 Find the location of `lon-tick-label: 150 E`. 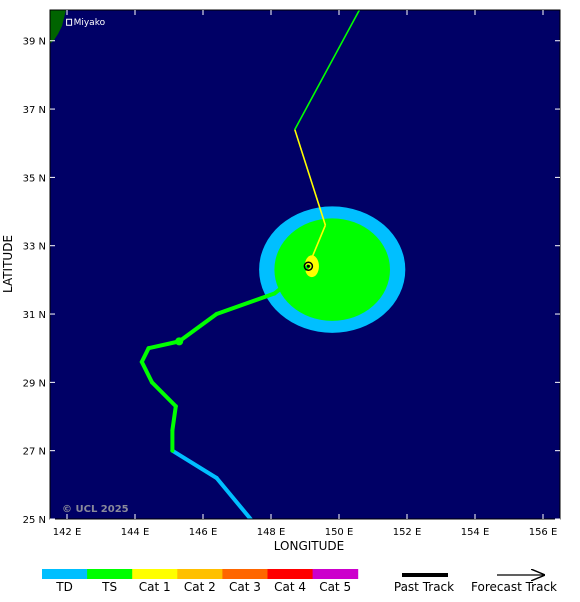

lon-tick-label: 150 E is located at coordinates (339, 532).